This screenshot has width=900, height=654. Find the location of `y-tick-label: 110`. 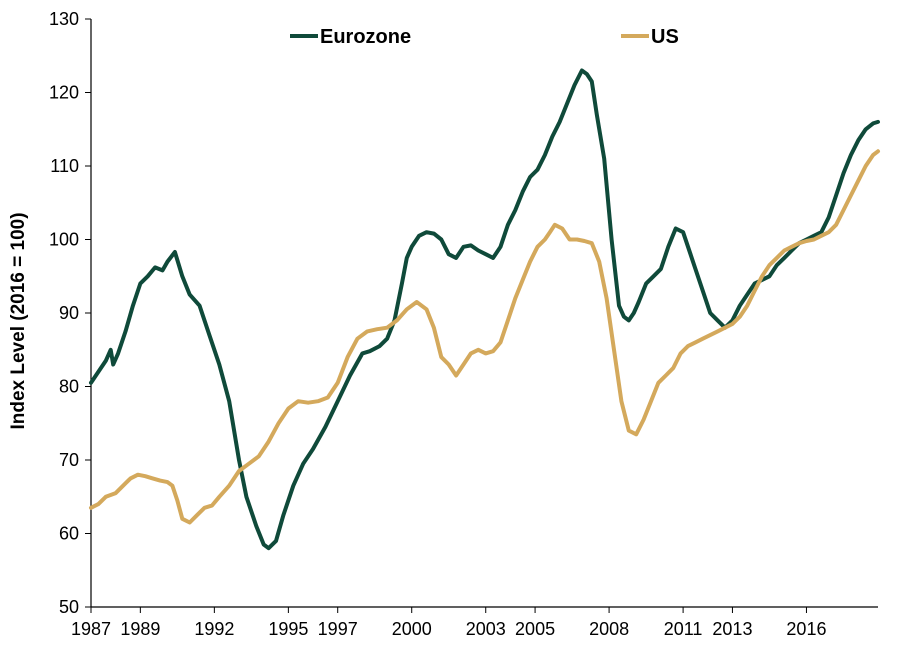

y-tick-label: 110 is located at coordinates (64, 166).